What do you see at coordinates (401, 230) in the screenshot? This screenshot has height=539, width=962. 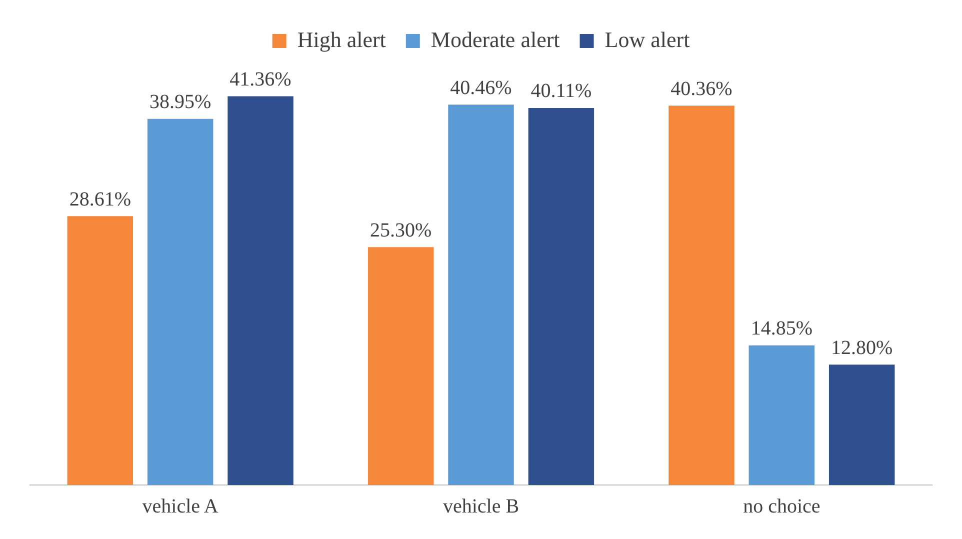 I see `data-label: 25.30%` at bounding box center [401, 230].